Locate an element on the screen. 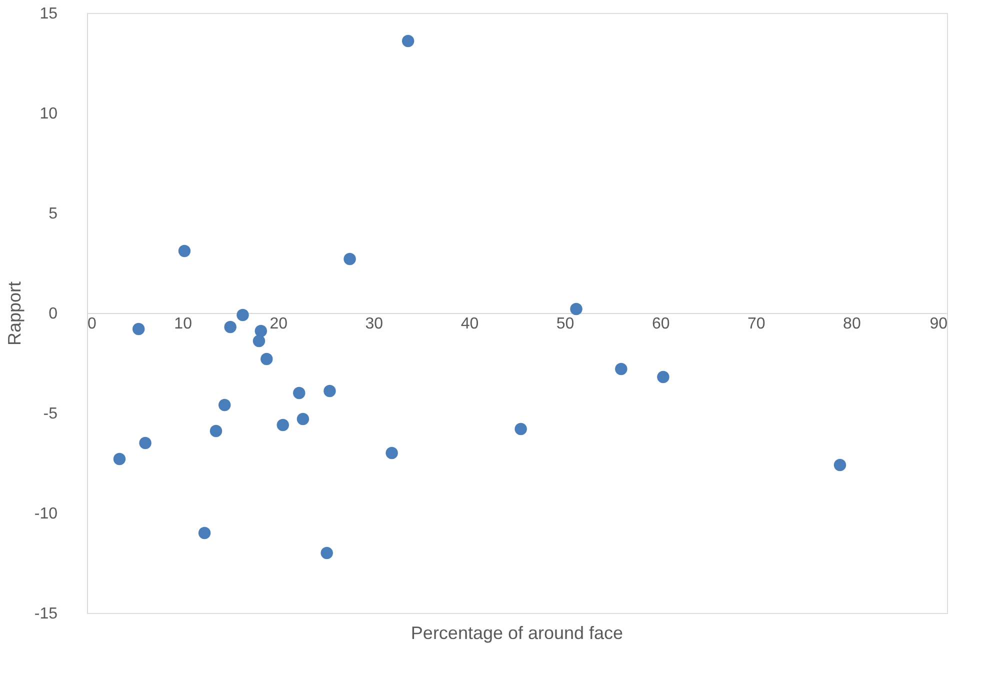 The image size is (995, 687). y-tick-label: 10 is located at coordinates (49, 114).